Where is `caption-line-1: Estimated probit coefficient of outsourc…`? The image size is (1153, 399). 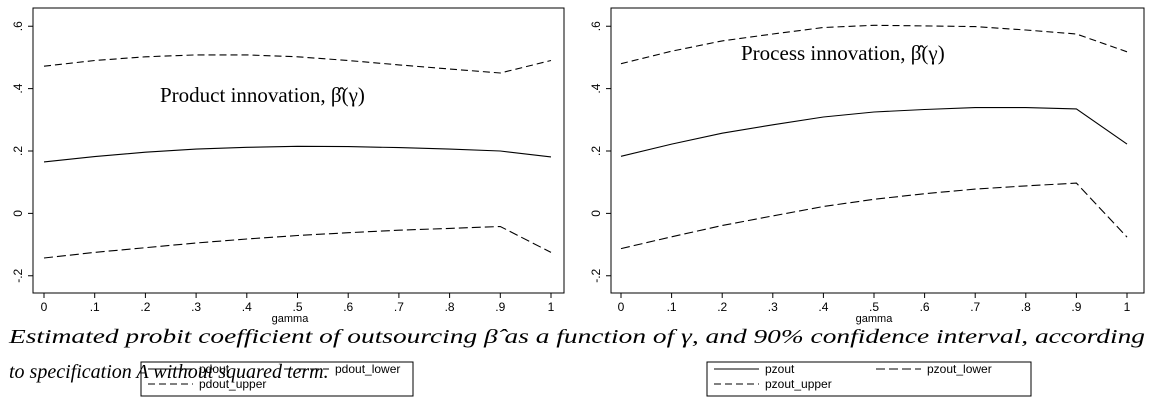
caption-line-1: Estimated probit coefficient of outsourc… is located at coordinates (576, 337).